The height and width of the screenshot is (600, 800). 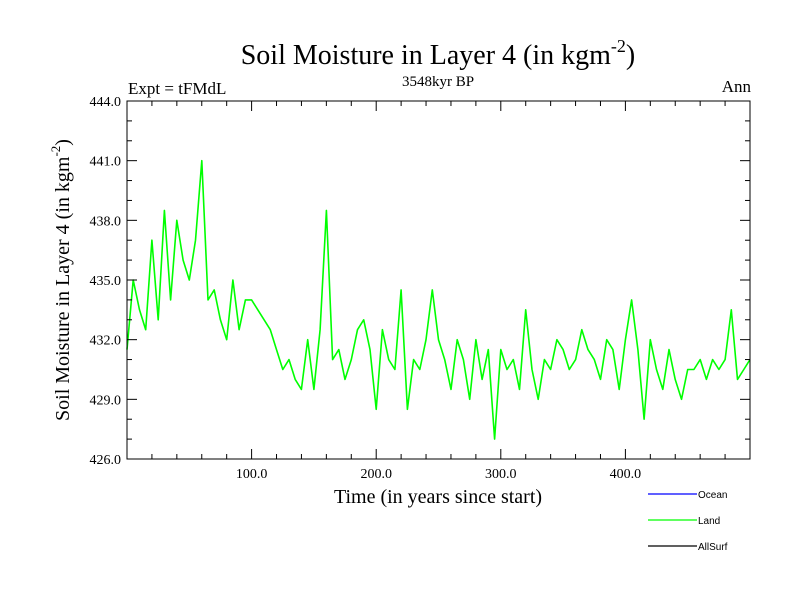 What do you see at coordinates (626, 474) in the screenshot?
I see `x-tick-label: 400.0` at bounding box center [626, 474].